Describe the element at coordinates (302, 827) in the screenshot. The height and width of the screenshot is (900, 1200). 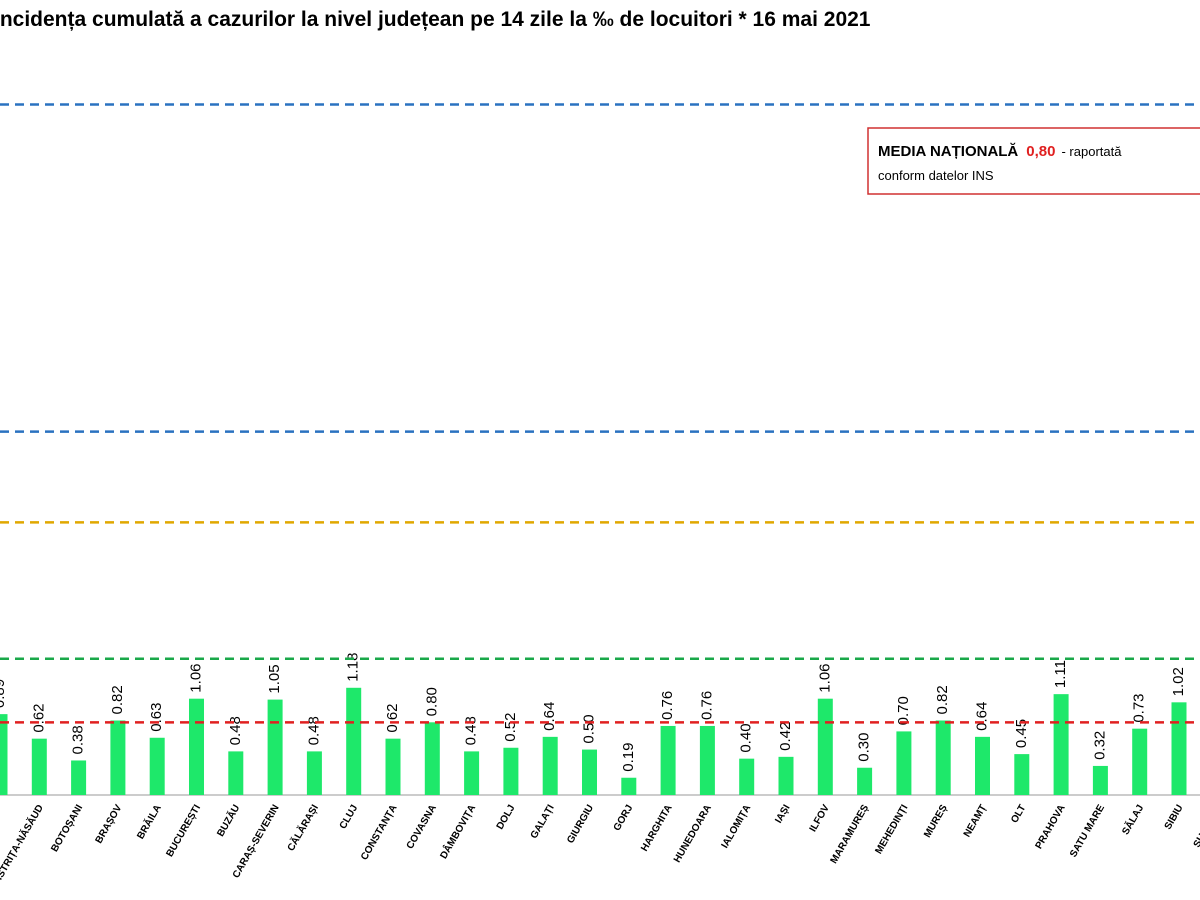
I see `x-tick-label: CĂLĂRAȘI` at that location.